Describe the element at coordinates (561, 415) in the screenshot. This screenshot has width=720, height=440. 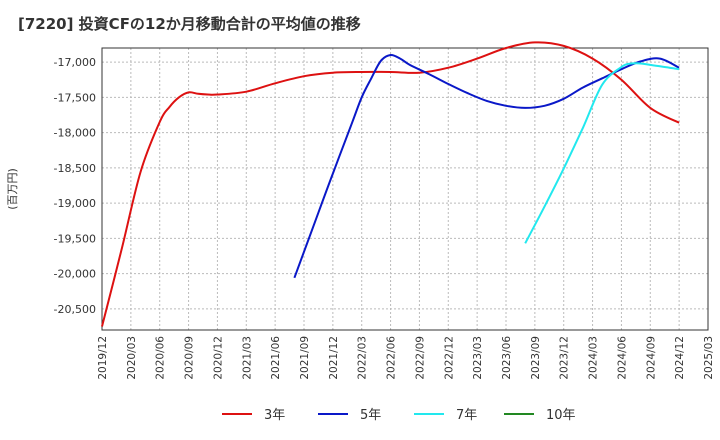
I see `legend-label-3: 10年` at that location.